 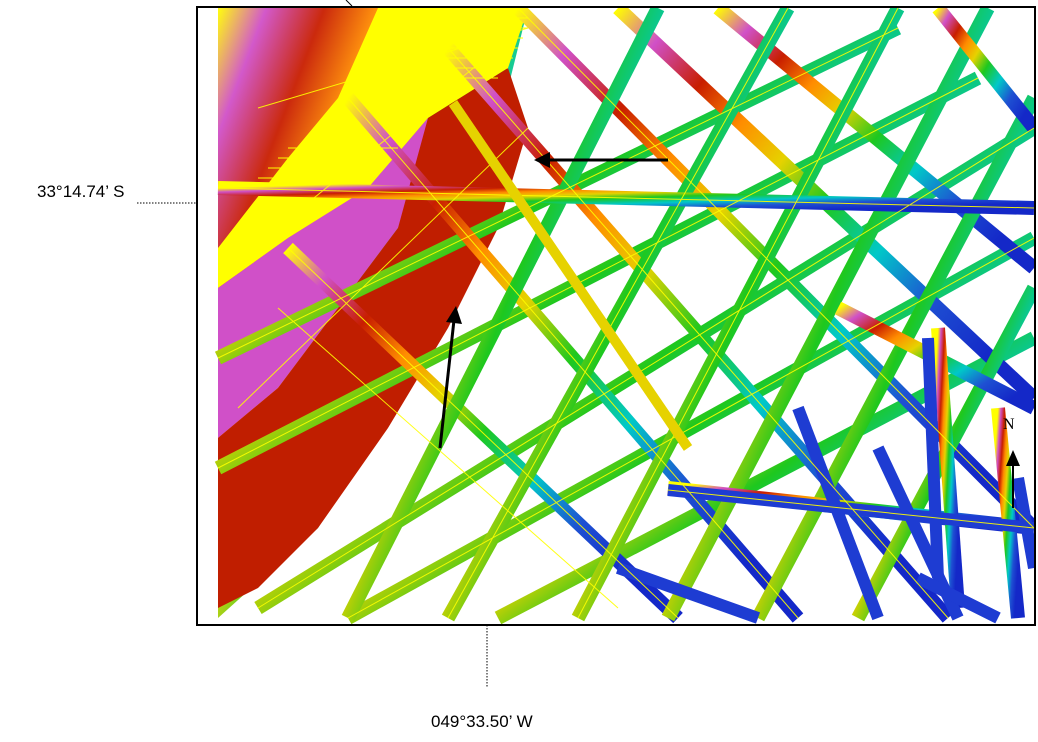 What do you see at coordinates (81, 191) in the screenshot?
I see `latitude-label: 33°14.74’ S` at bounding box center [81, 191].